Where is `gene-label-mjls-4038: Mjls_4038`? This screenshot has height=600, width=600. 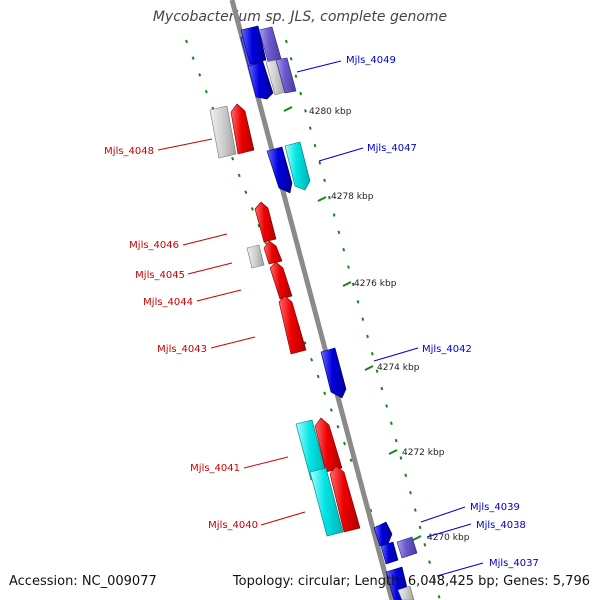 gene-label-mjls-4038: Mjls_4038 is located at coordinates (501, 525).